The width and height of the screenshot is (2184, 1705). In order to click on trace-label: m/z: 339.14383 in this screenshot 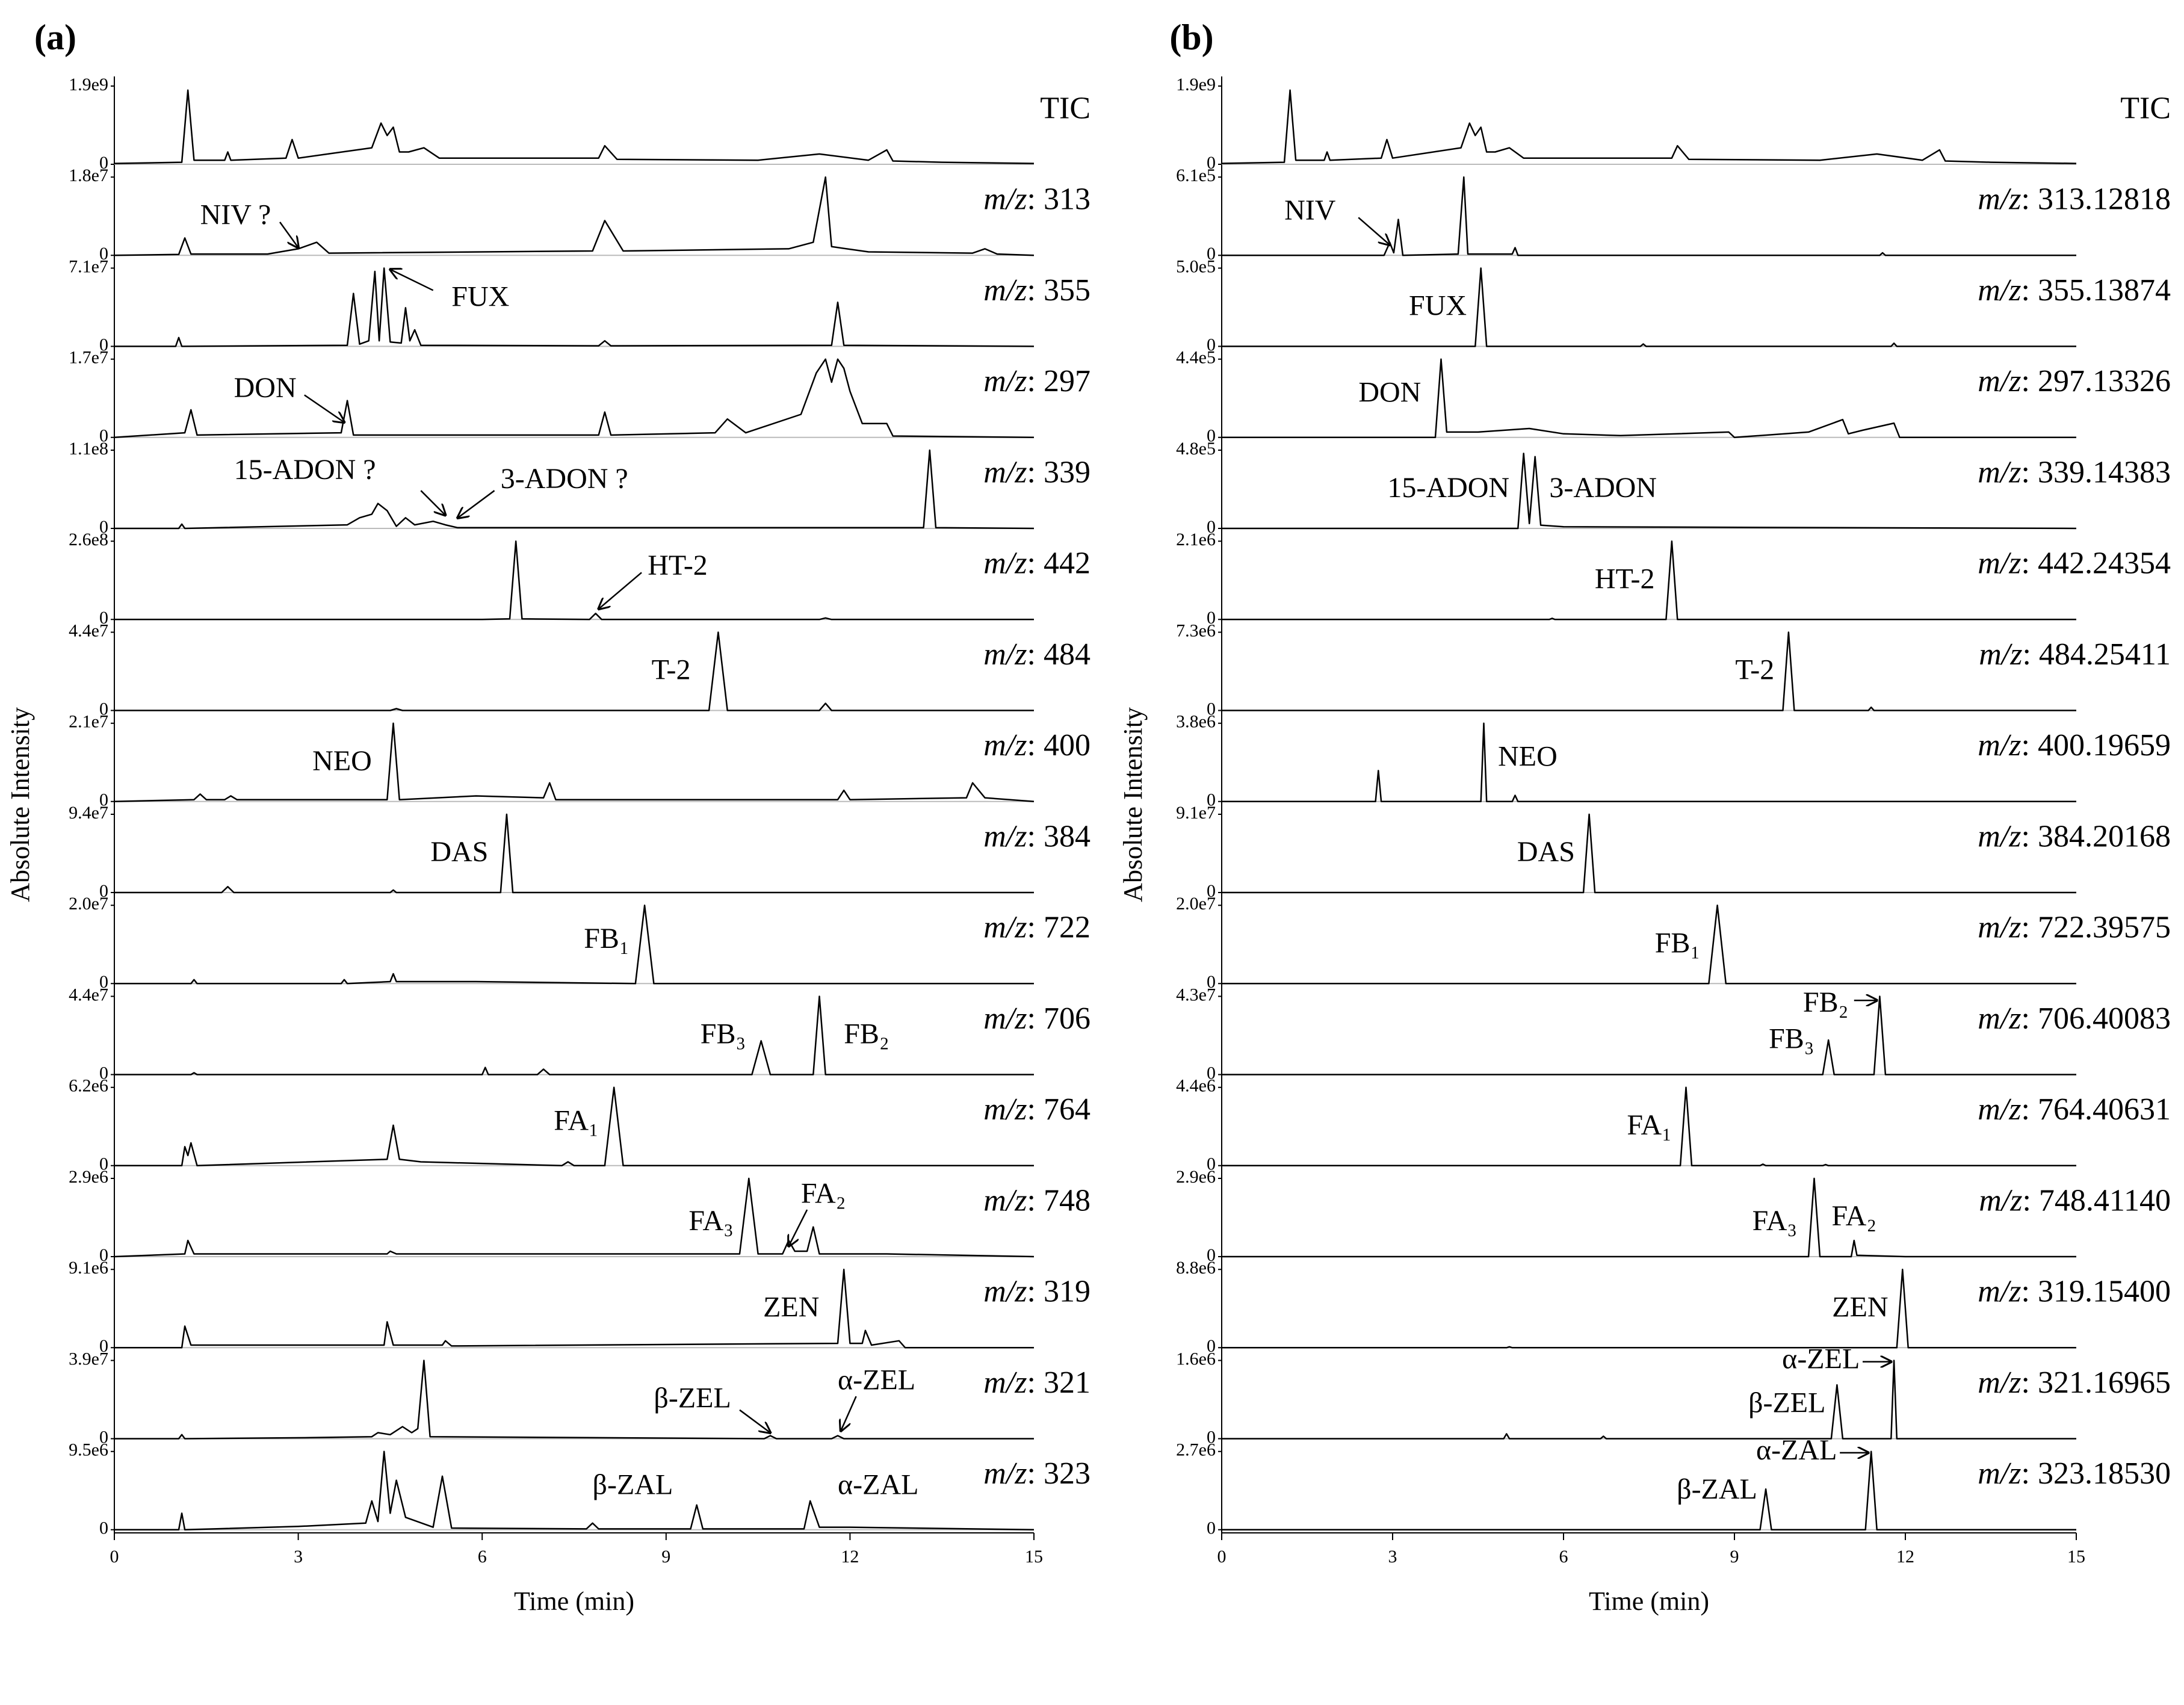, I will do `click(2074, 472)`.